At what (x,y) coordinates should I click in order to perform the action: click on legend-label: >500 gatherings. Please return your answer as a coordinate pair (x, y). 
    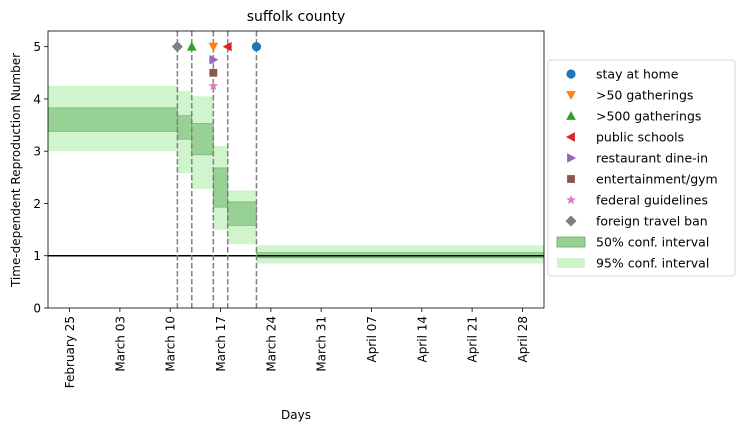
    Looking at the image, I should click on (648, 116).